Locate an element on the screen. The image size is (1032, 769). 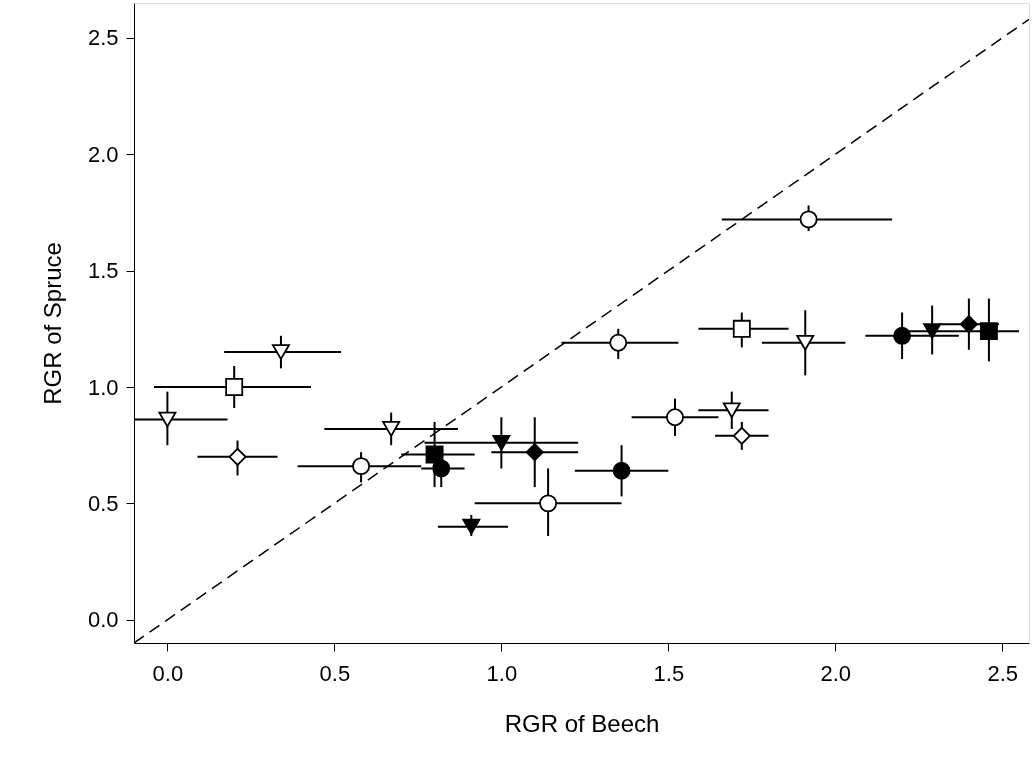
y-tick-label: 2.5 is located at coordinates (103, 38).